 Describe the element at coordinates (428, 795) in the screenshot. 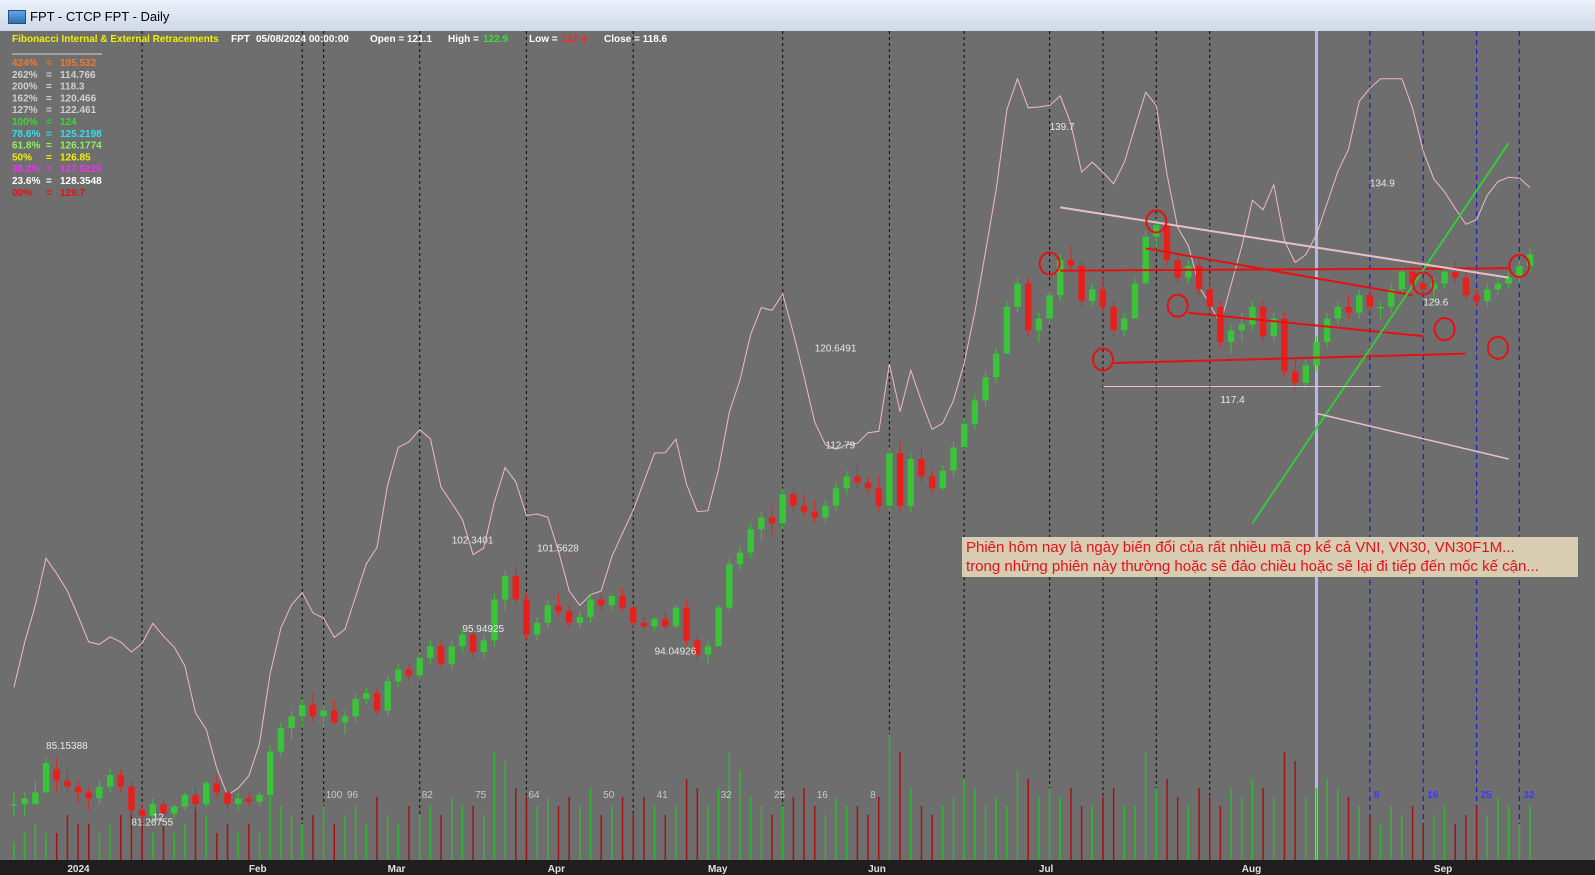

I see `cycle-count: 82` at that location.